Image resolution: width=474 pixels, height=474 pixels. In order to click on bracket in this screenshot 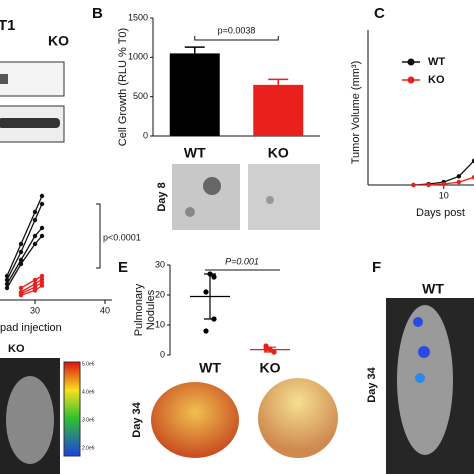, I will do `click(98, 236)`.